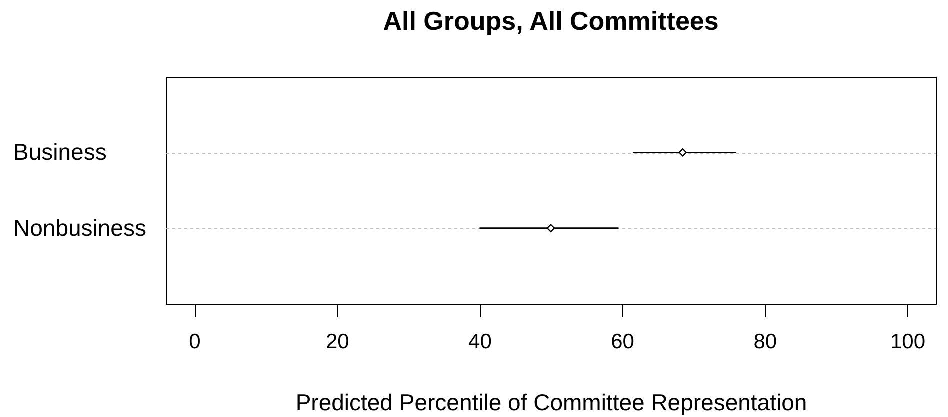 The width and height of the screenshot is (948, 417). What do you see at coordinates (552, 403) in the screenshot?
I see `x-axis-title: Predicted Percentile of Committee Representation` at bounding box center [552, 403].